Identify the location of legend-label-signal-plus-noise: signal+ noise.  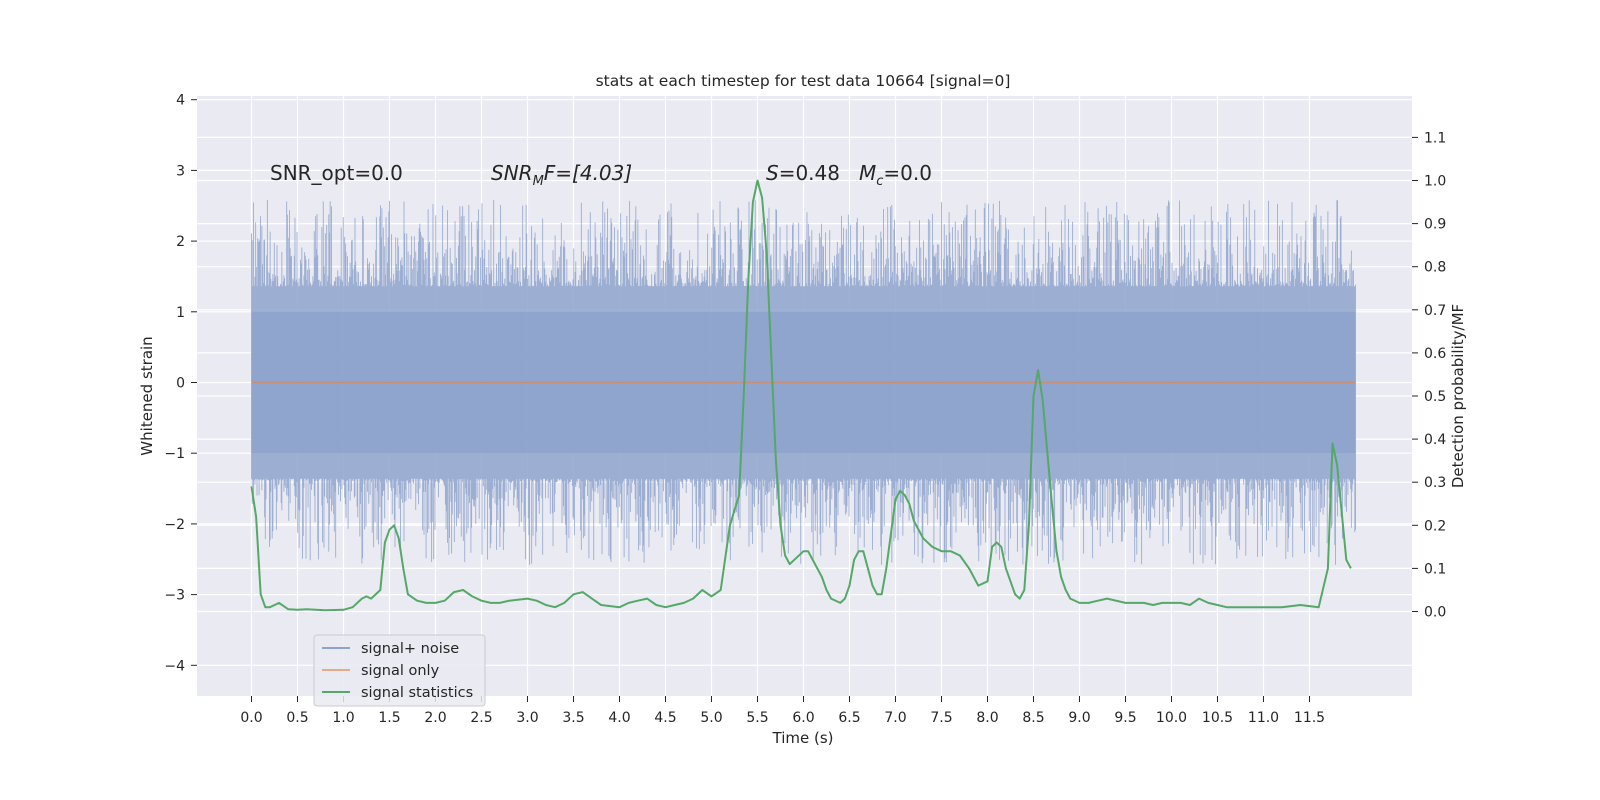
(410, 649).